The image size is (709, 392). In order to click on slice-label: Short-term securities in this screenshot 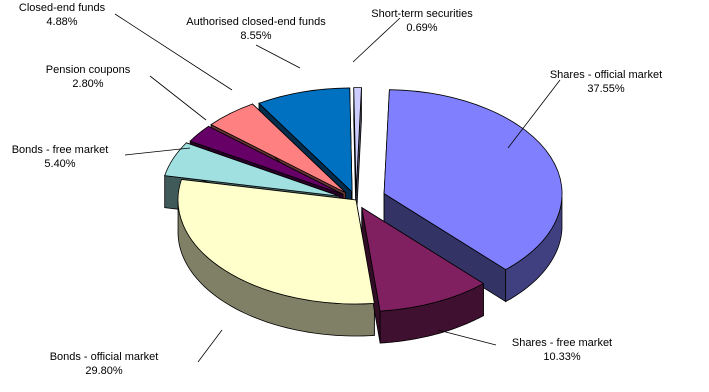, I will do `click(422, 14)`.